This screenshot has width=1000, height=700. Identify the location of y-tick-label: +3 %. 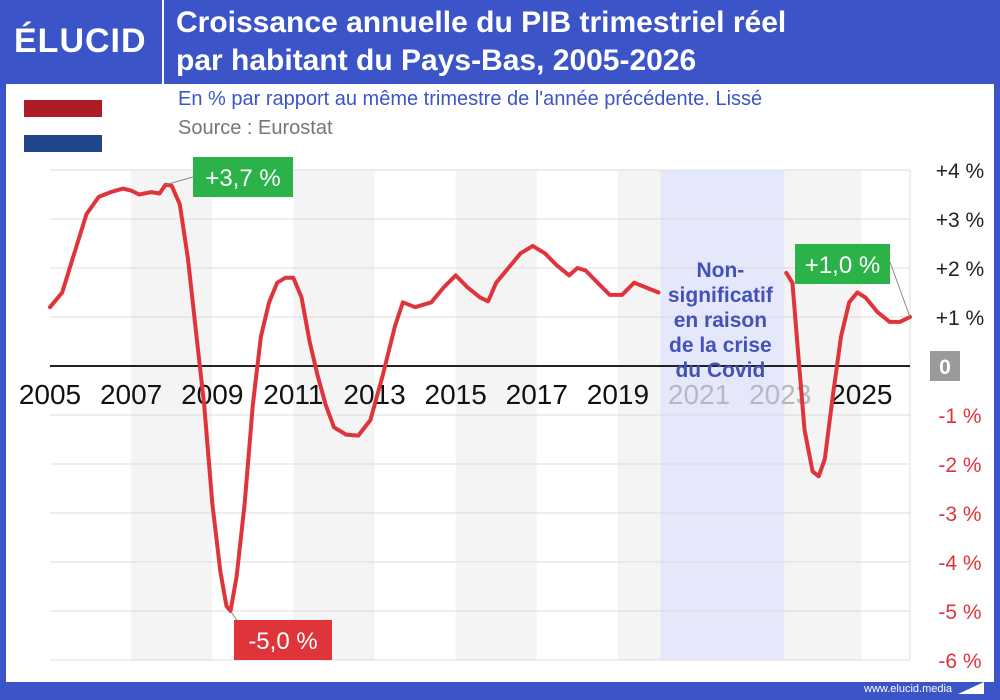
(960, 220).